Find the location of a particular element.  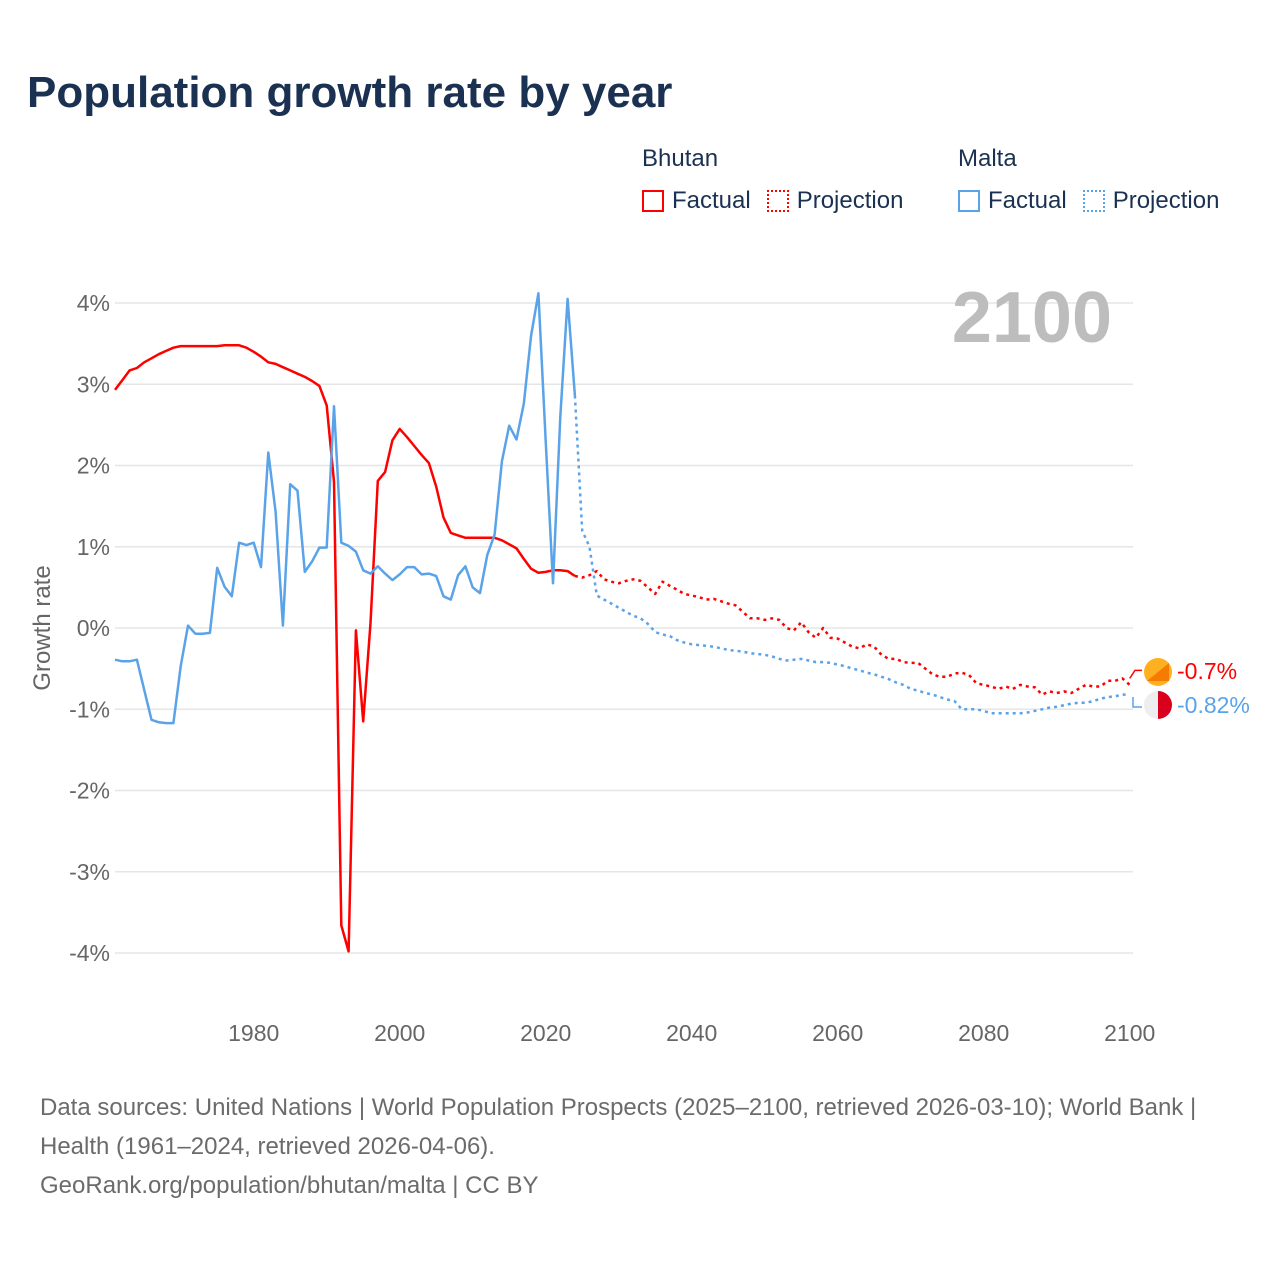

x-tick-label: 2060 is located at coordinates (837, 1033).